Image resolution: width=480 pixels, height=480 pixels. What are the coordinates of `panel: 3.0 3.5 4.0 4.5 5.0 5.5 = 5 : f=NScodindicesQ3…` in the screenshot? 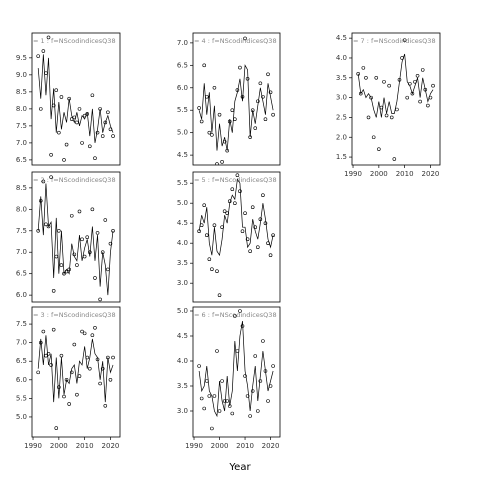 It's located at (229, 237).